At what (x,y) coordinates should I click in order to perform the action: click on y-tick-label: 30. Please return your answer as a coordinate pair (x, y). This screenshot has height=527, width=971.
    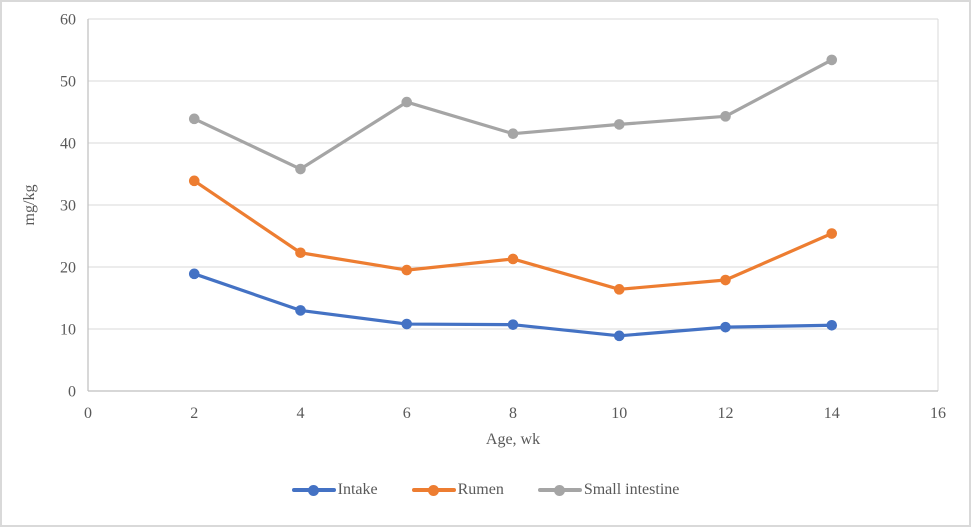
    Looking at the image, I should click on (68, 206).